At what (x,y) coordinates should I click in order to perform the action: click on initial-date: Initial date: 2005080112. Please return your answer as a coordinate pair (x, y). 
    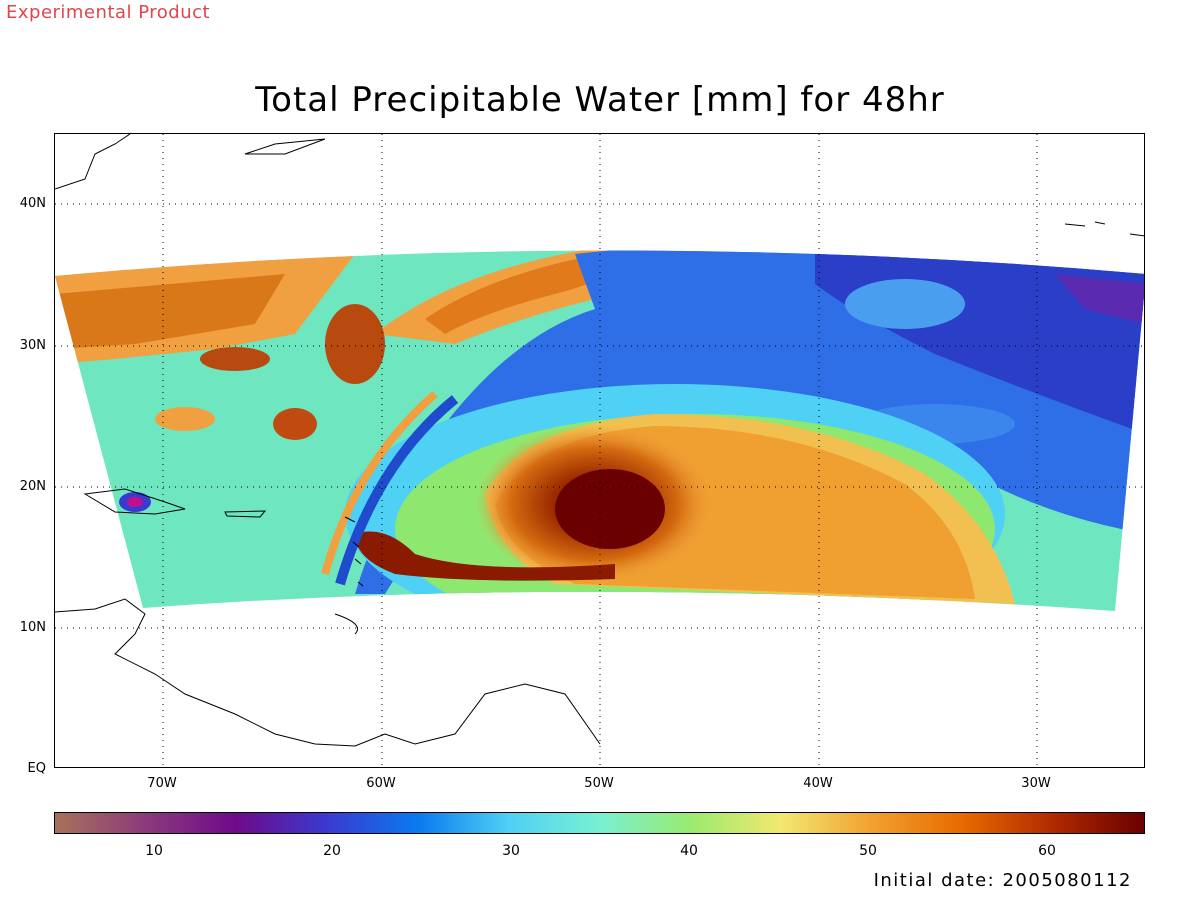
    Looking at the image, I should click on (1002, 880).